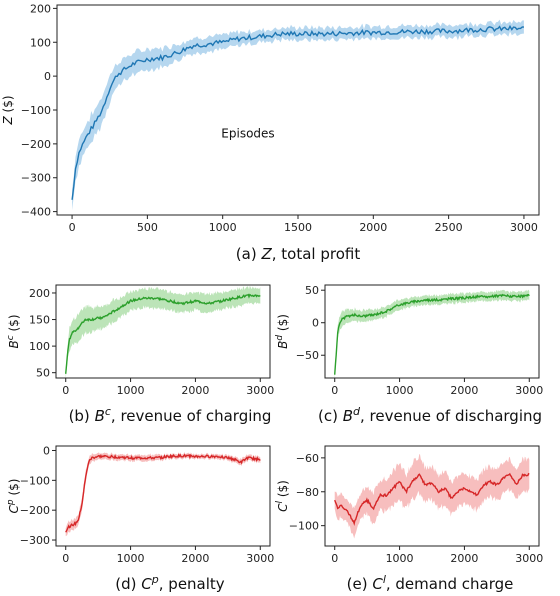 The width and height of the screenshot is (560, 596). Describe the element at coordinates (282, 331) in the screenshot. I see `y-axis-label-c: Bd ($)` at that location.